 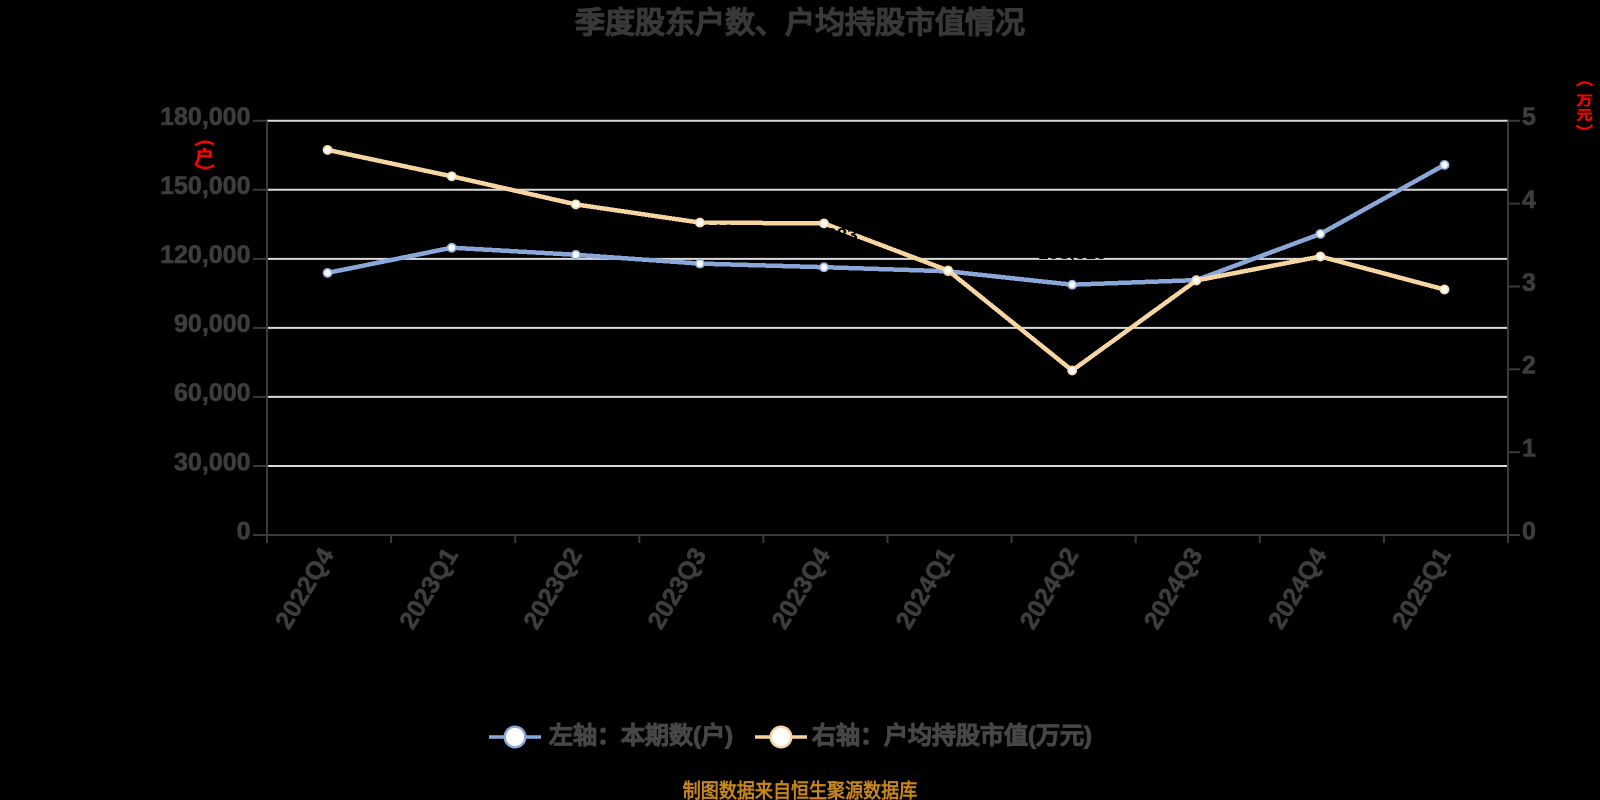 I want to click on svg-text: 150,000, so click(x=205, y=186).